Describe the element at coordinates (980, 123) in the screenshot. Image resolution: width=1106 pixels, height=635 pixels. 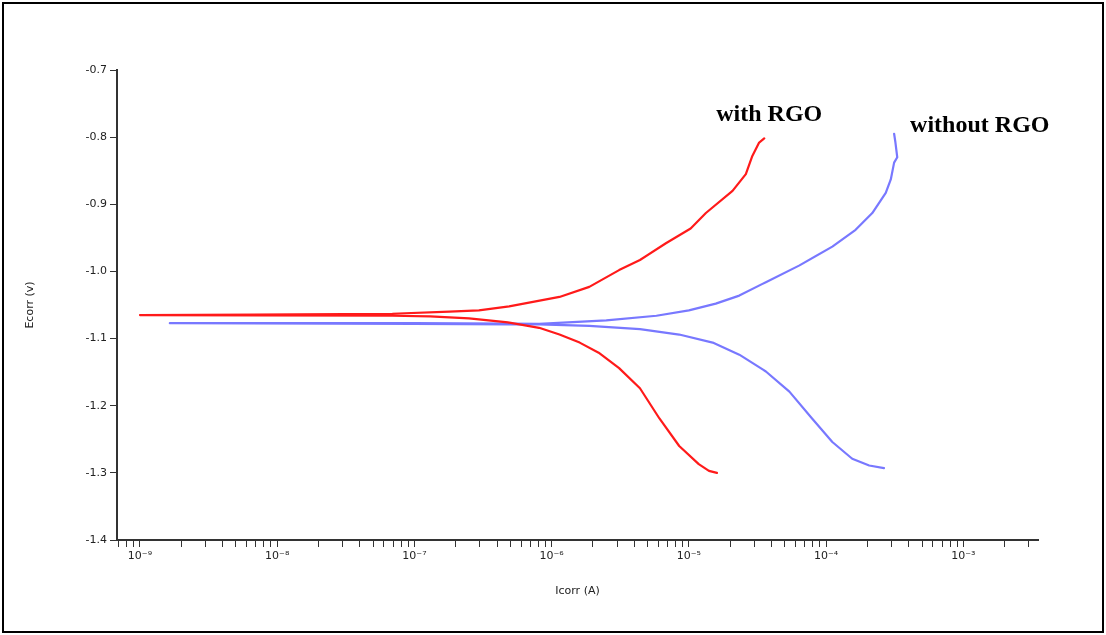
I see `series-label: without RGO` at that location.